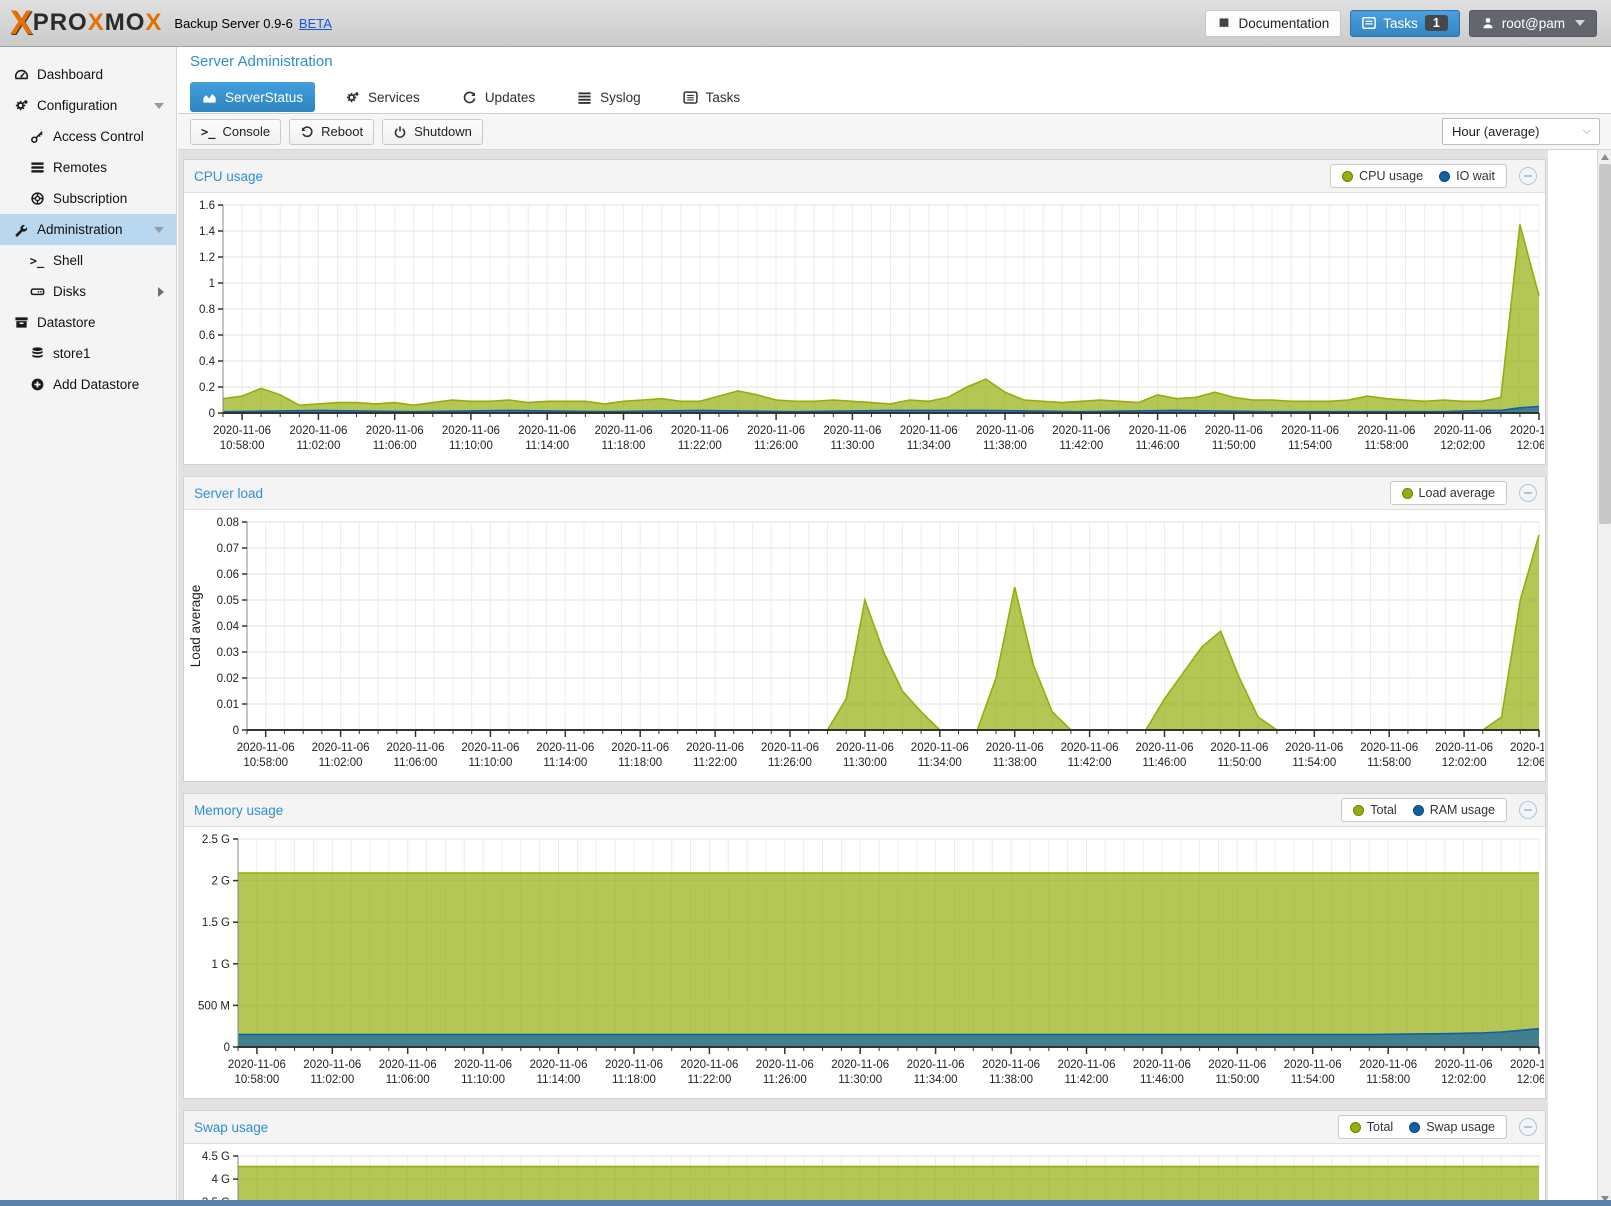  Describe the element at coordinates (408, 1080) in the screenshot. I see `svg-text: 11:06:00` at that location.